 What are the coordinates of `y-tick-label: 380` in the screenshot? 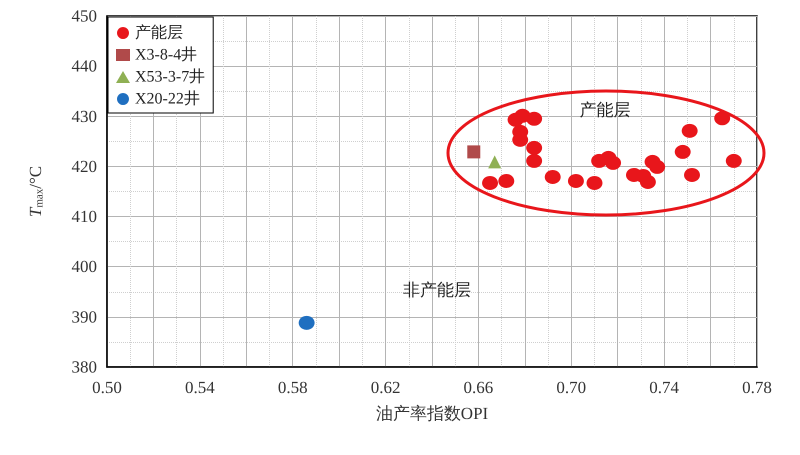 It's located at (84, 367).